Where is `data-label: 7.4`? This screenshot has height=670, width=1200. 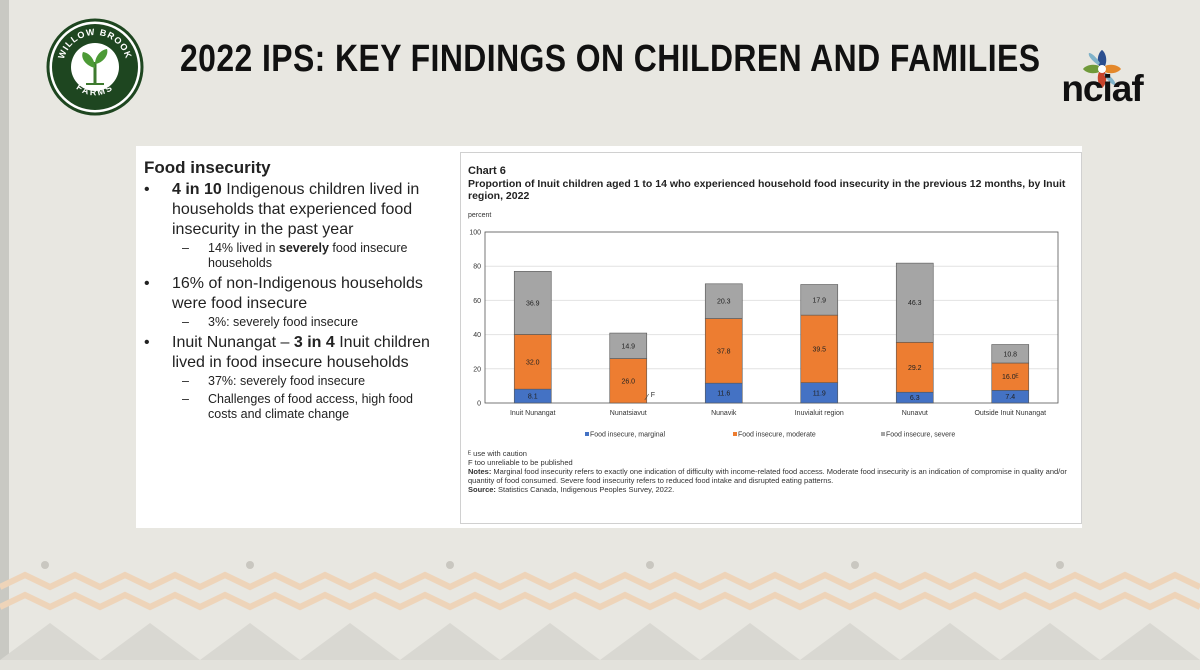
data-label: 7.4 is located at coordinates (1010, 397).